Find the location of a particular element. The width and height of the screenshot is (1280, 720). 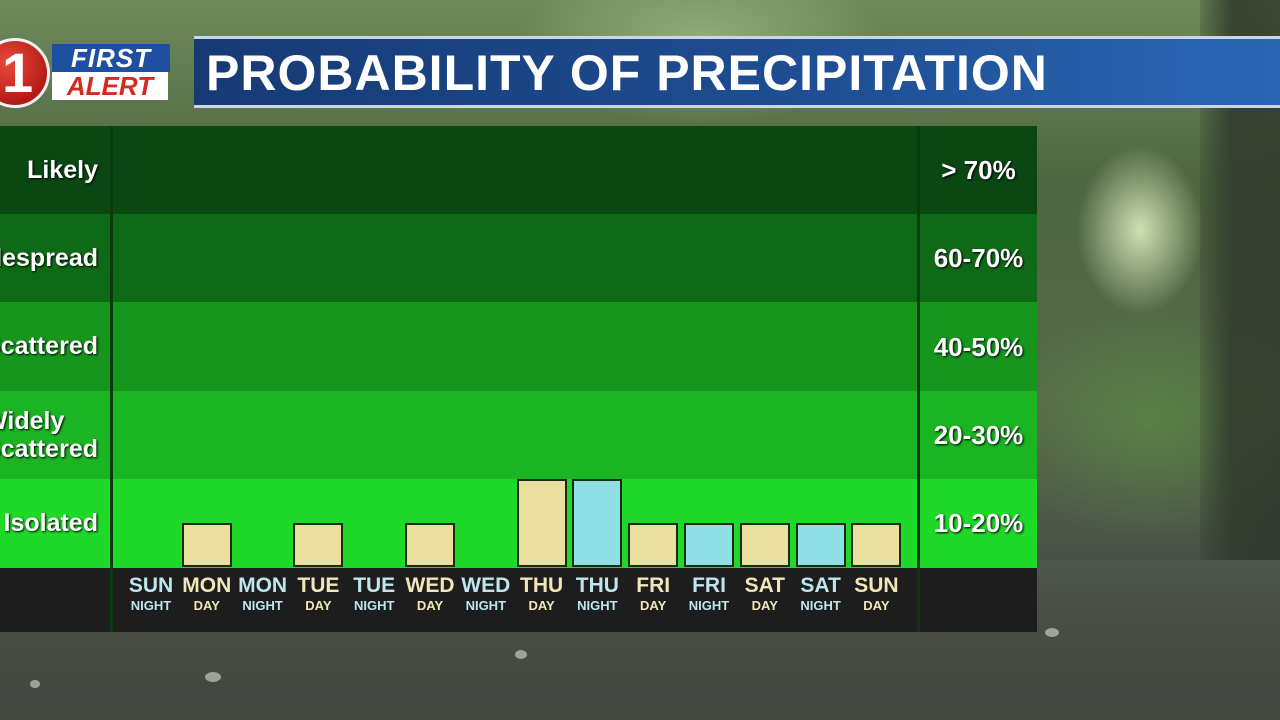

x-tick-label: SAT NIGHT is located at coordinates (820, 593).